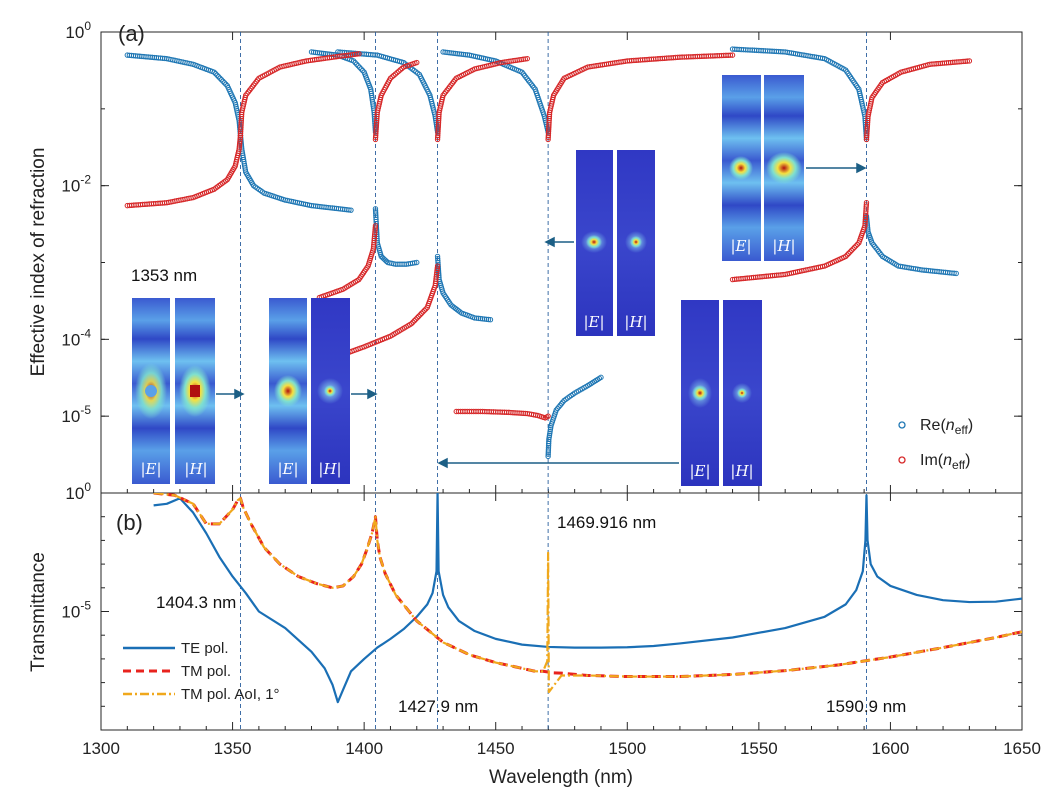 This screenshot has width=1063, height=797. I want to click on panel-a-y-tick-label: 10⁰, so click(78, 30).